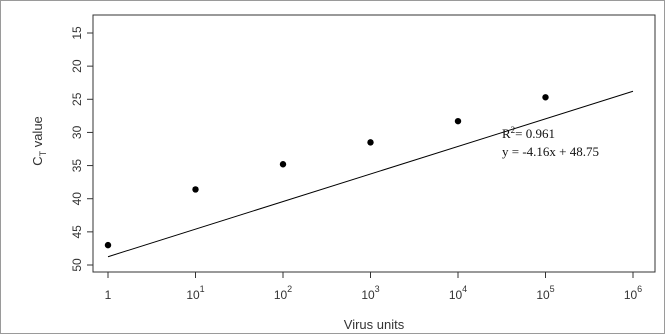  I want to click on svg-text: CT value, so click(39, 141).